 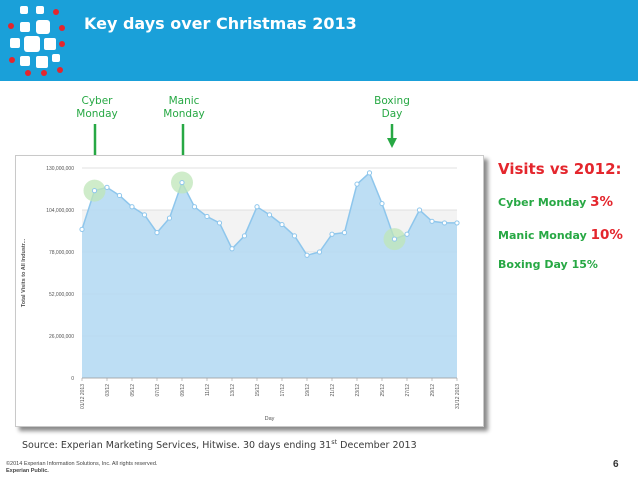 I want to click on y-tick-label: 104,000,000, so click(x=60, y=211).